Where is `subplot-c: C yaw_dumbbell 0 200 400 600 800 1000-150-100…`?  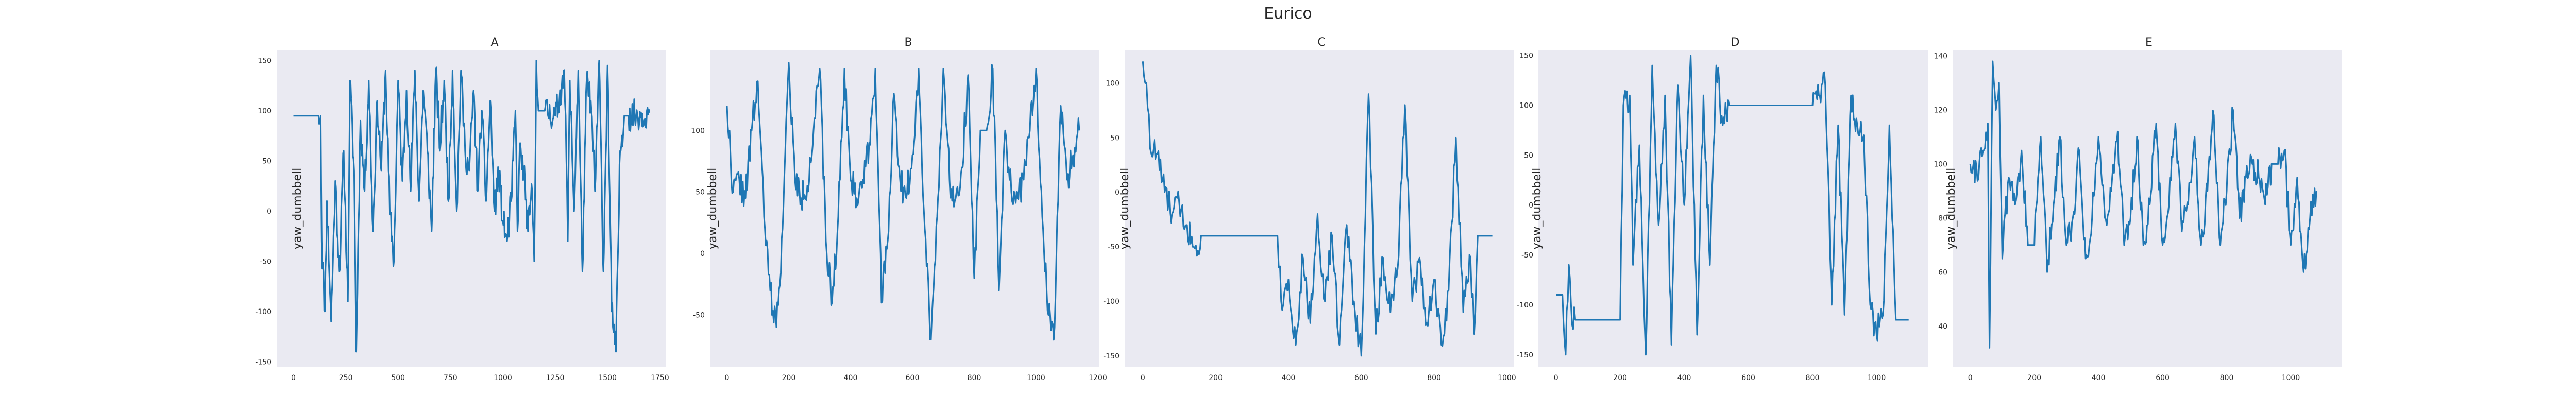 subplot-c: C yaw_dumbbell 0 200 400 600 800 1000-150-100… is located at coordinates (1309, 209).